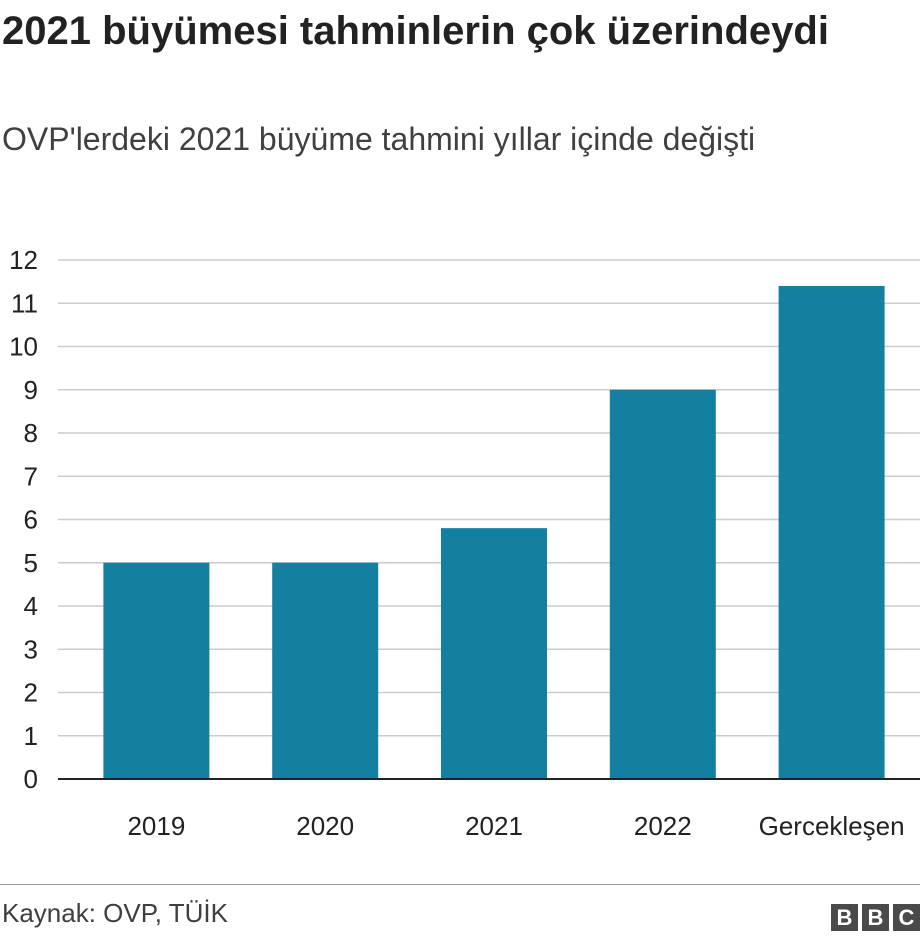 This screenshot has width=920, height=940. I want to click on y-tick-label: 0, so click(31, 779).